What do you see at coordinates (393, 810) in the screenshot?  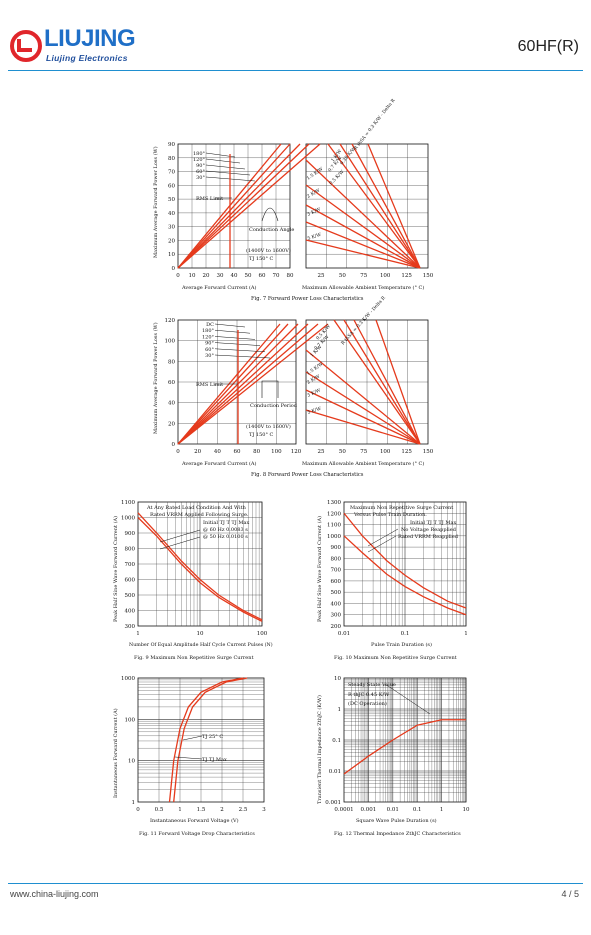 I see `x-tick: 0.01` at bounding box center [393, 810].